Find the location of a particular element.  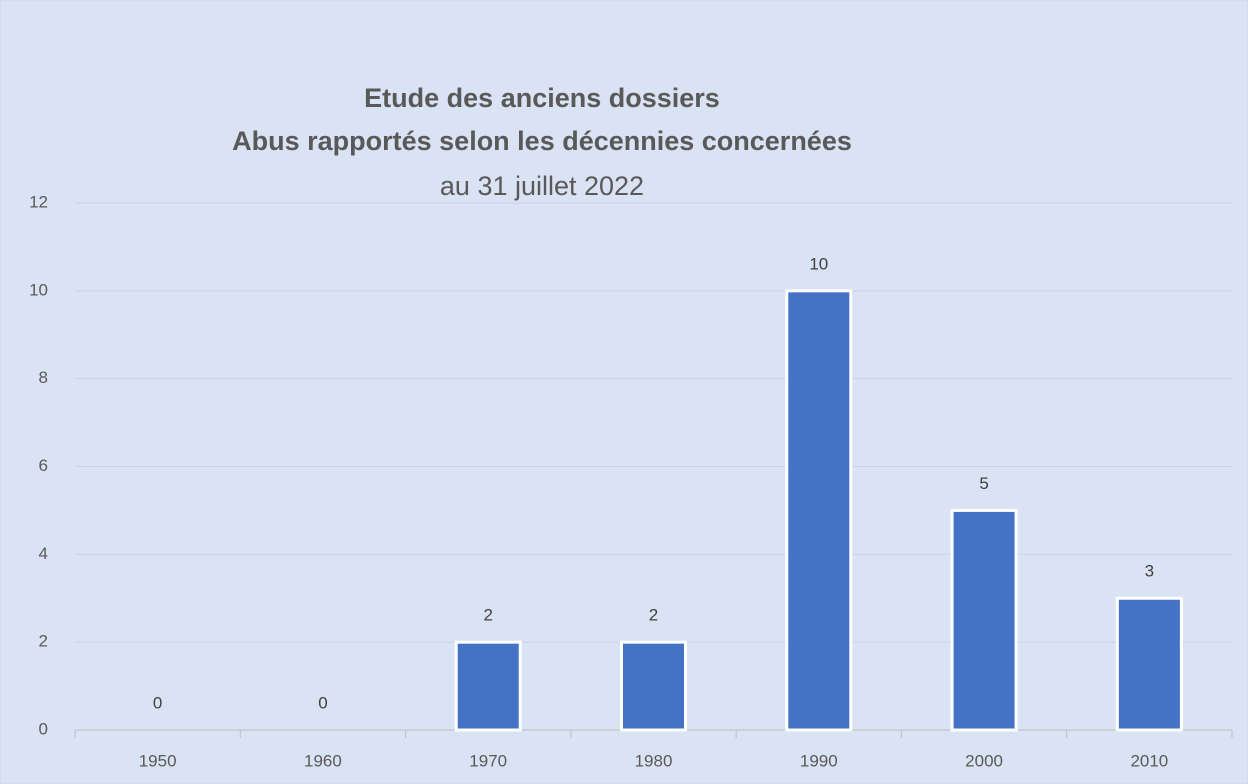

x-tick-label: 2000 is located at coordinates (984, 760).